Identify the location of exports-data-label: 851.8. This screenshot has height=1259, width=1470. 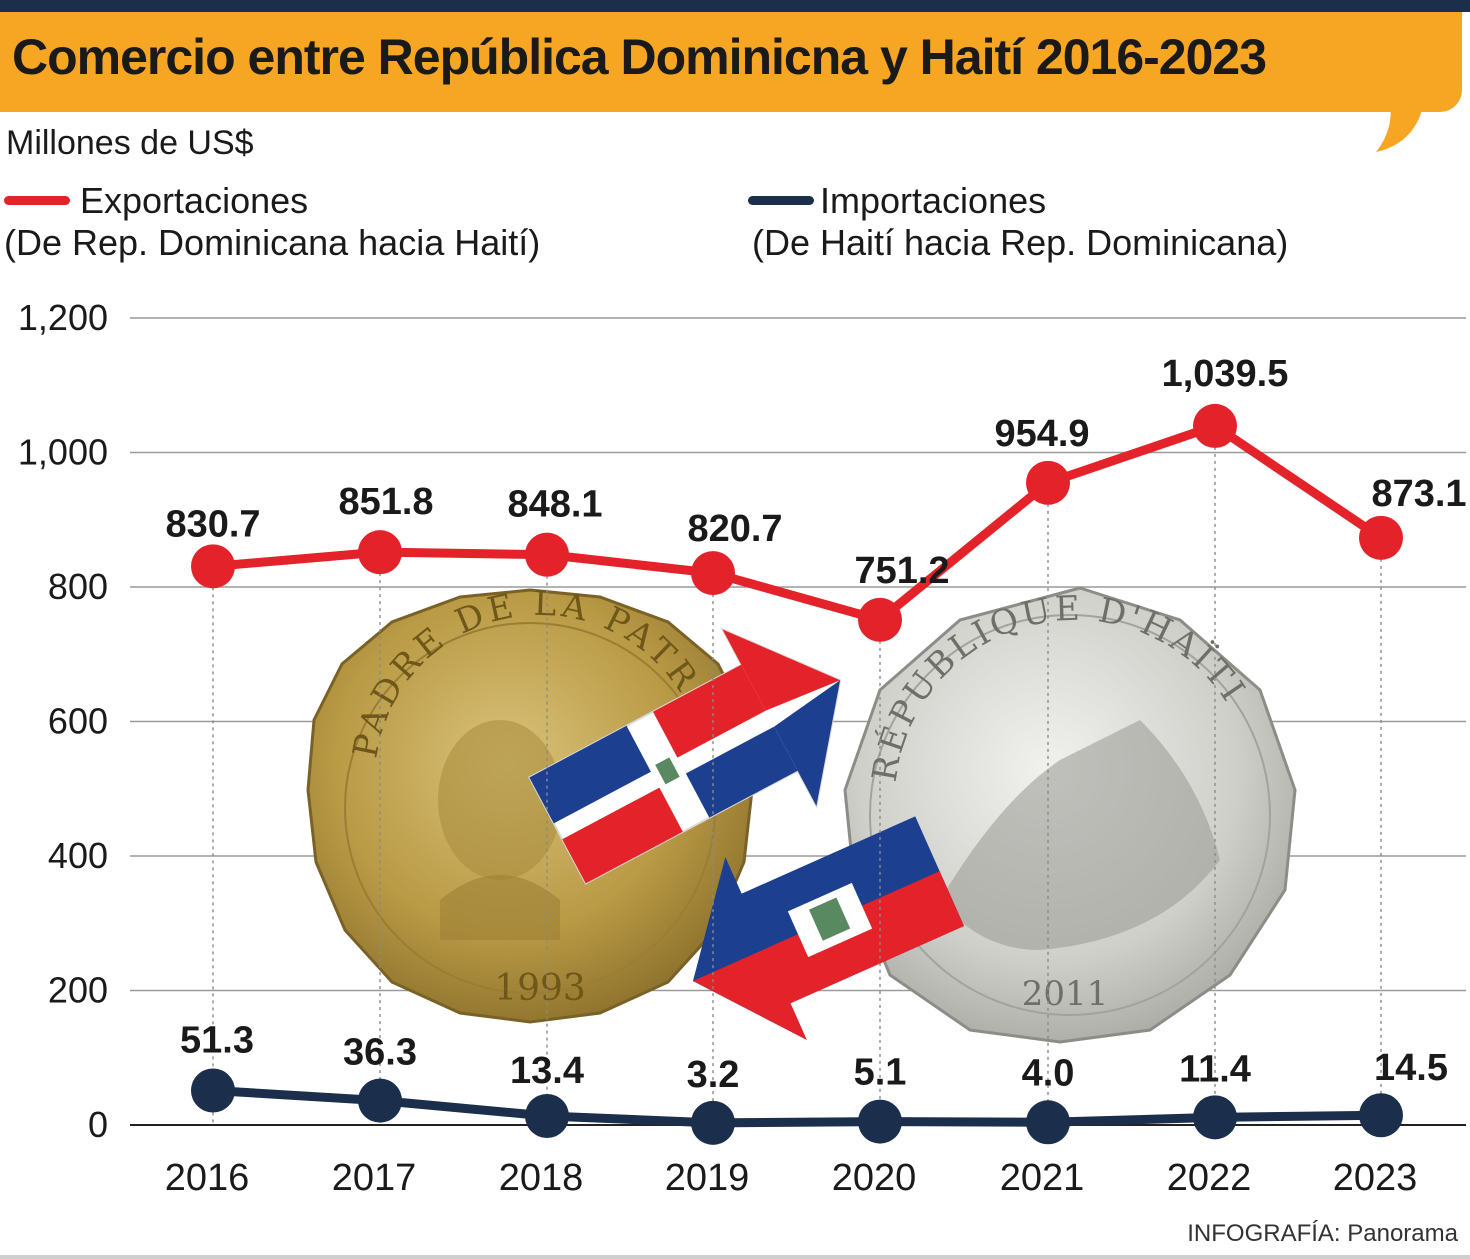
(385, 502).